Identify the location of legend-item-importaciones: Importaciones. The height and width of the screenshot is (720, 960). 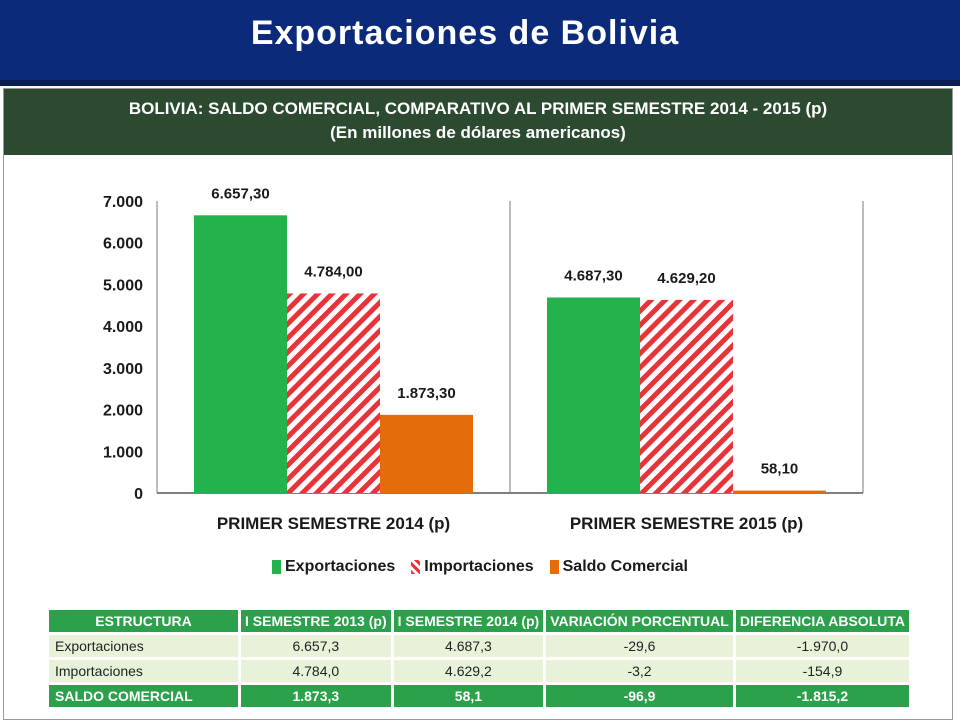
(472, 567).